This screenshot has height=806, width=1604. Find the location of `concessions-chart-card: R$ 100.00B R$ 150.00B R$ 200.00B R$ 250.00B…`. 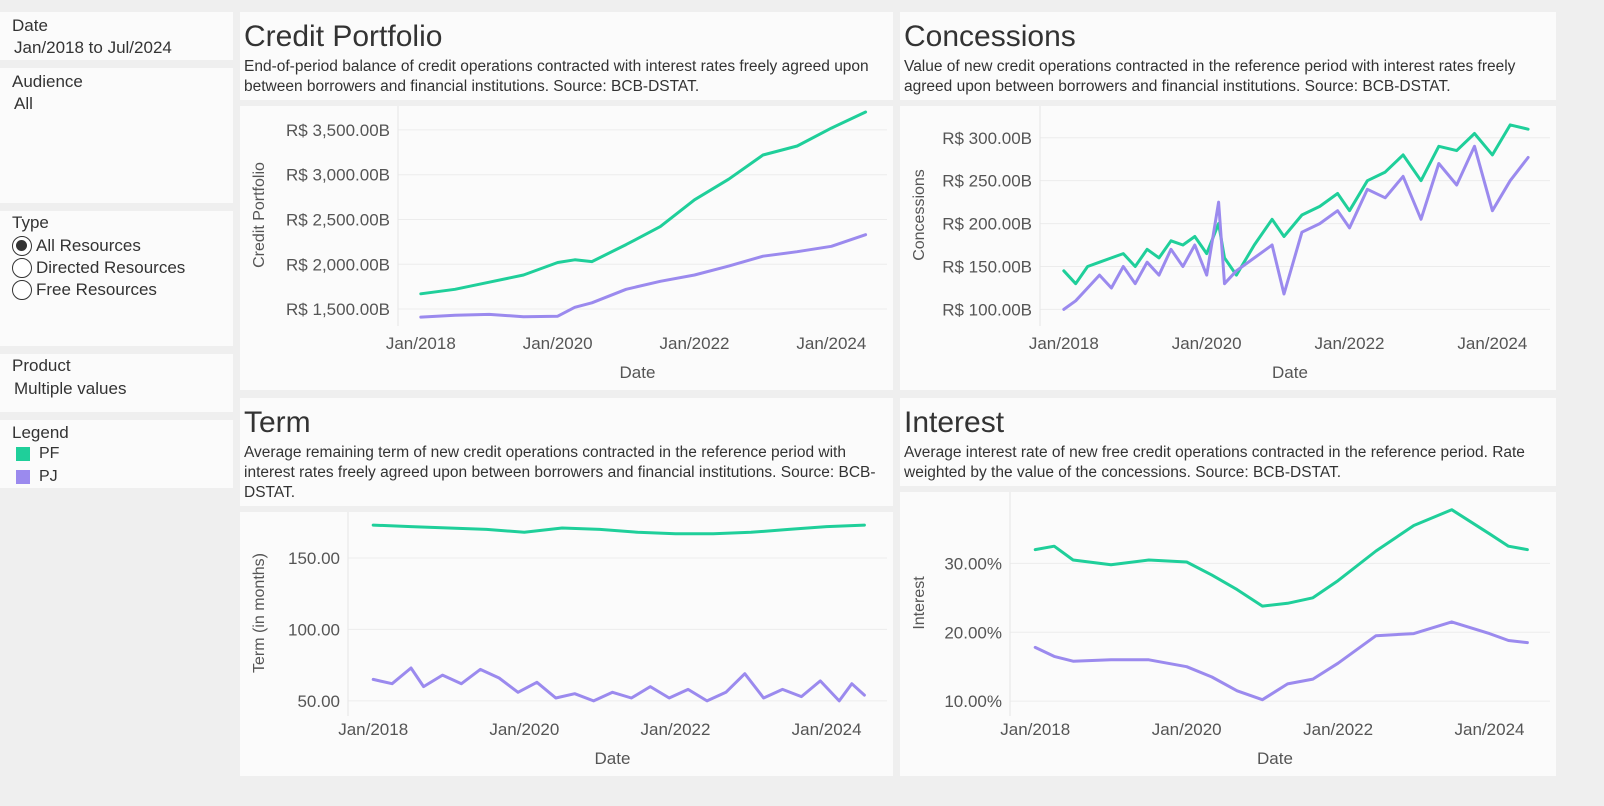

concessions-chart-card: R$ 100.00B R$ 150.00B R$ 200.00B R$ 250.00B… is located at coordinates (1228, 248).